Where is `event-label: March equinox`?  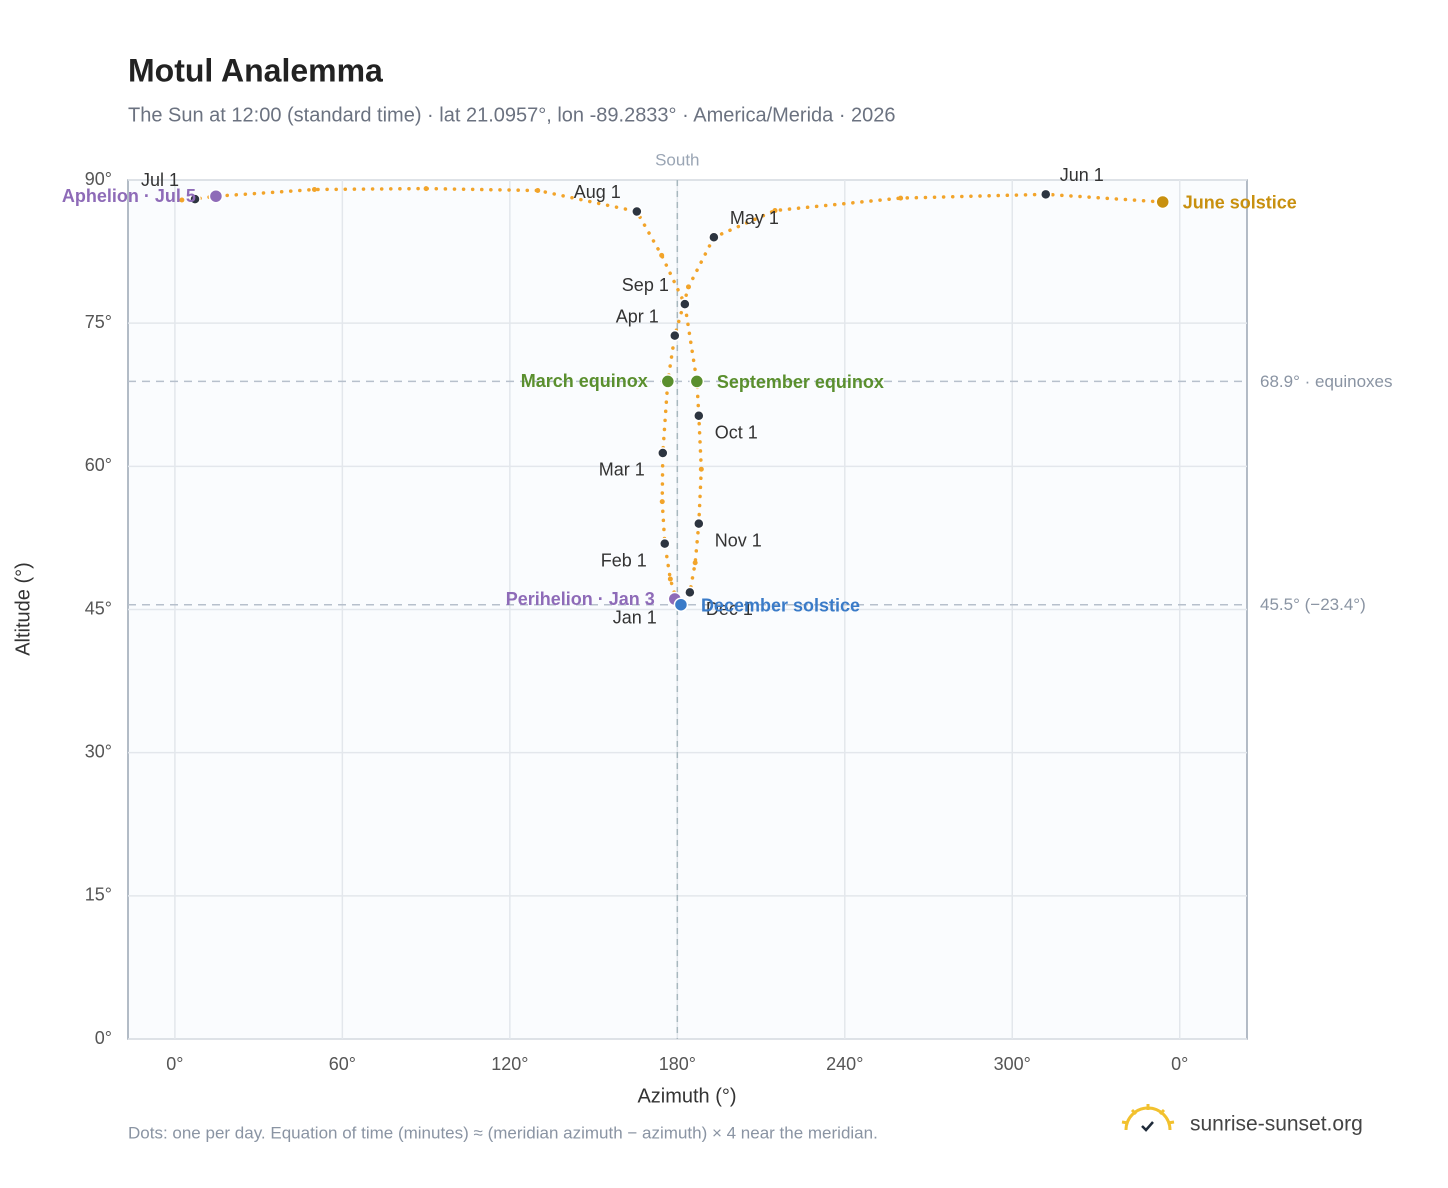
event-label: March equinox is located at coordinates (584, 381).